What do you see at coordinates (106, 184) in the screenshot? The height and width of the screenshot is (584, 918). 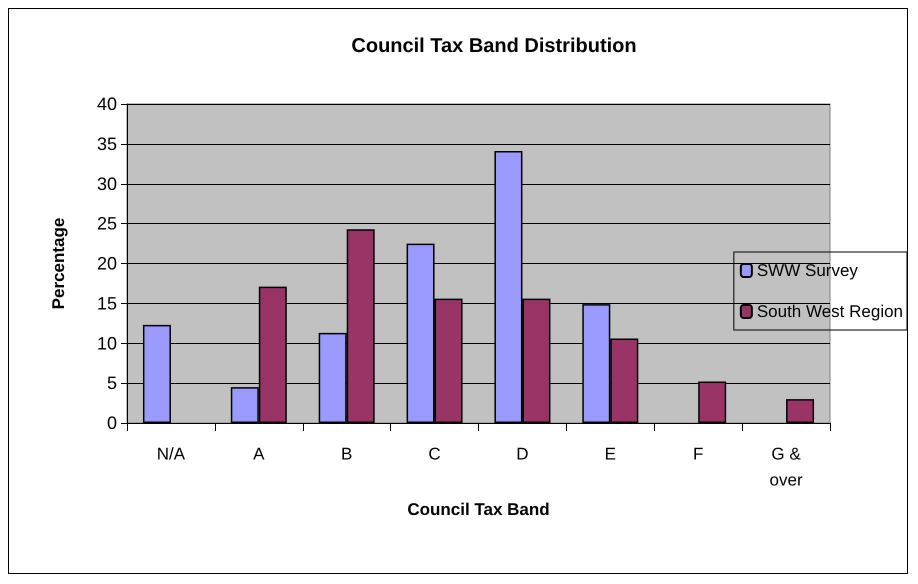 I see `y-tick-label: 30` at bounding box center [106, 184].